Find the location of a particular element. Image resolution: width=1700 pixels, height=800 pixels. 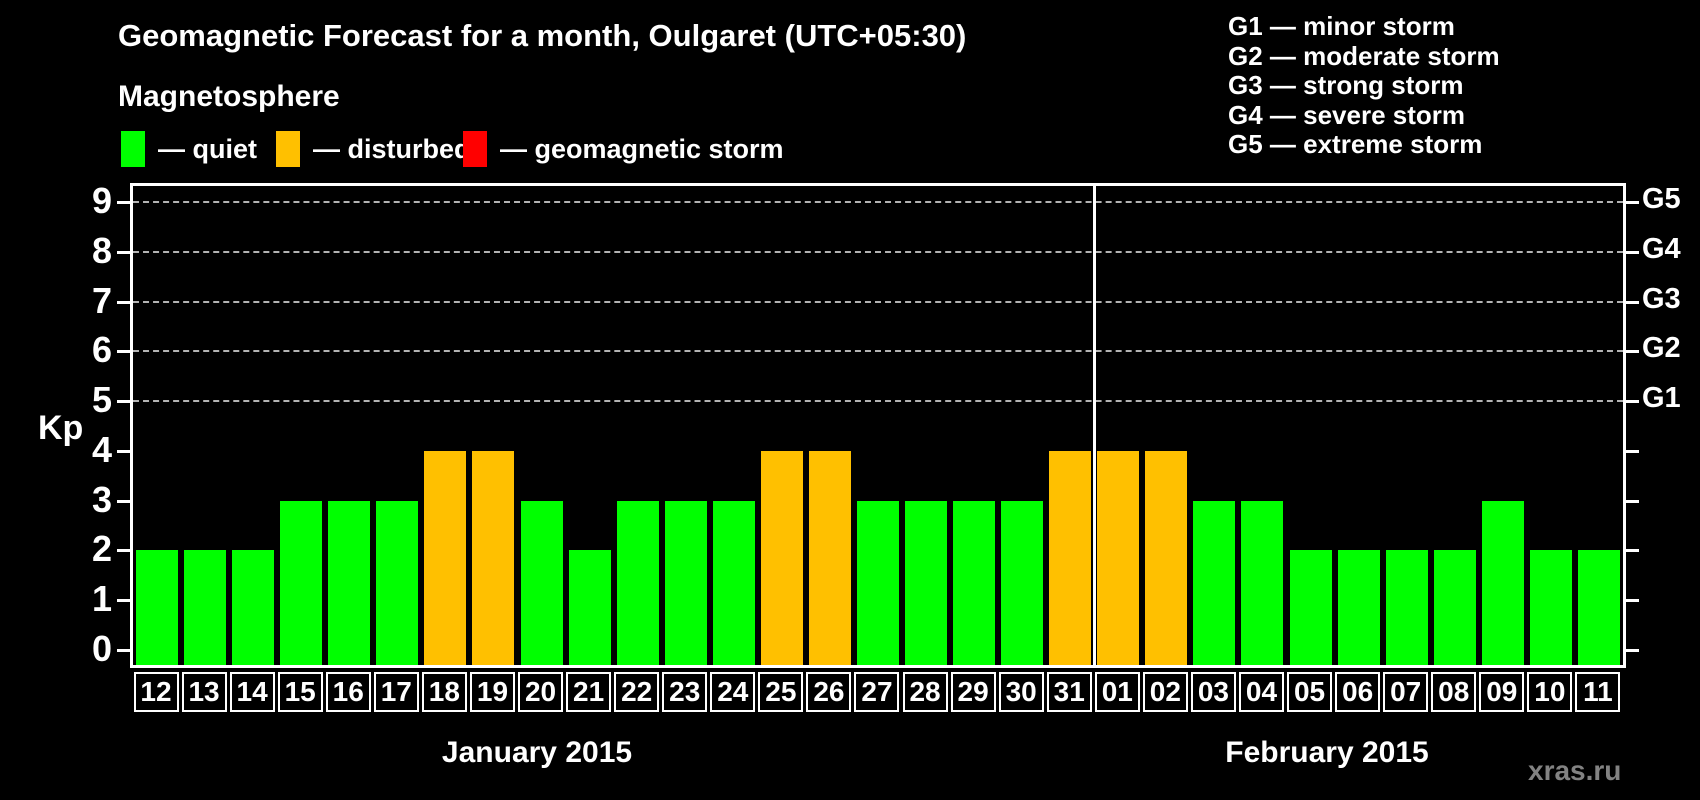

day-label: 15 is located at coordinates (300, 692).